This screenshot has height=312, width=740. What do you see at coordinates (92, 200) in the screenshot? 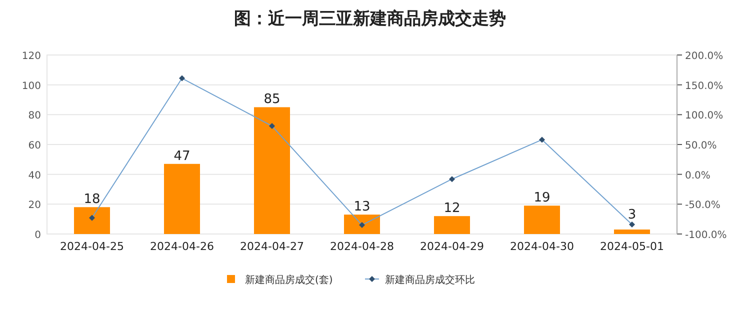
I see `data-label: 18` at bounding box center [92, 200].